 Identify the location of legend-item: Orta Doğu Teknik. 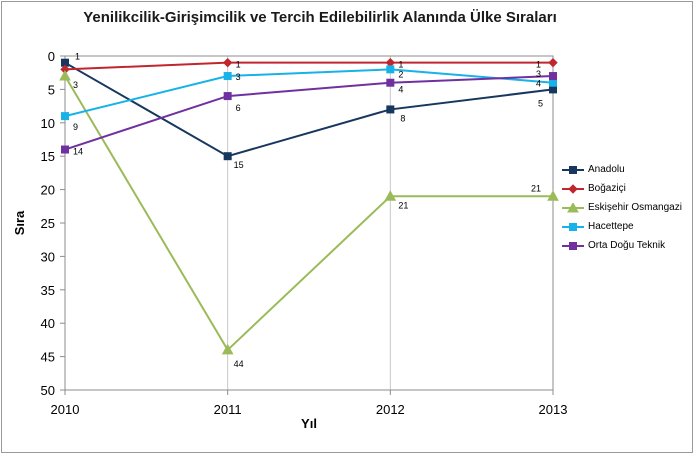
(627, 245).